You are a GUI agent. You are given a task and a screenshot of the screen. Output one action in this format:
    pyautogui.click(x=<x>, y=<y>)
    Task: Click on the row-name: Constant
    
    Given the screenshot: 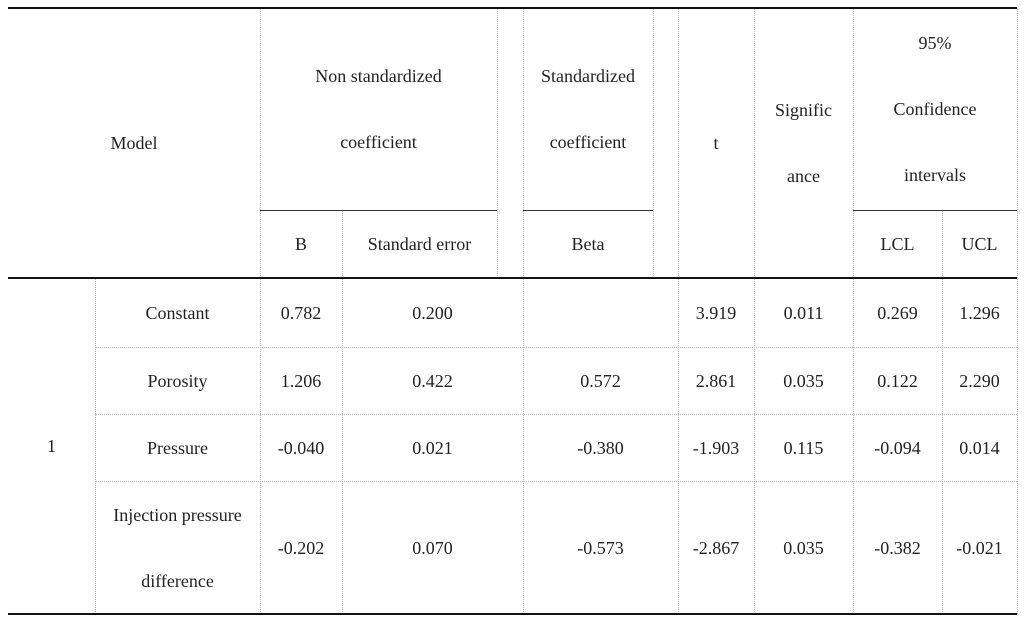 What is the action you would take?
    pyautogui.click(x=177, y=312)
    